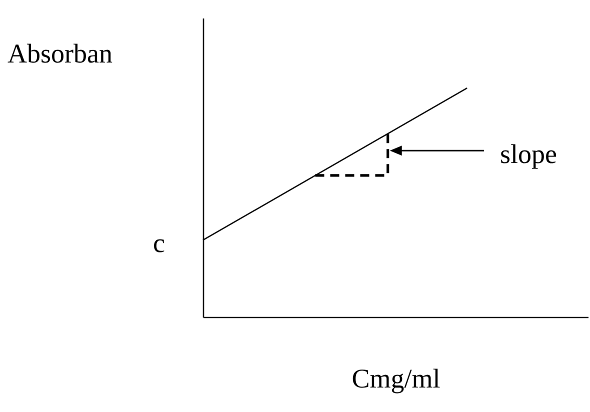 The image size is (590, 412). I want to click on y-axis-title: Absorban, so click(60, 53).